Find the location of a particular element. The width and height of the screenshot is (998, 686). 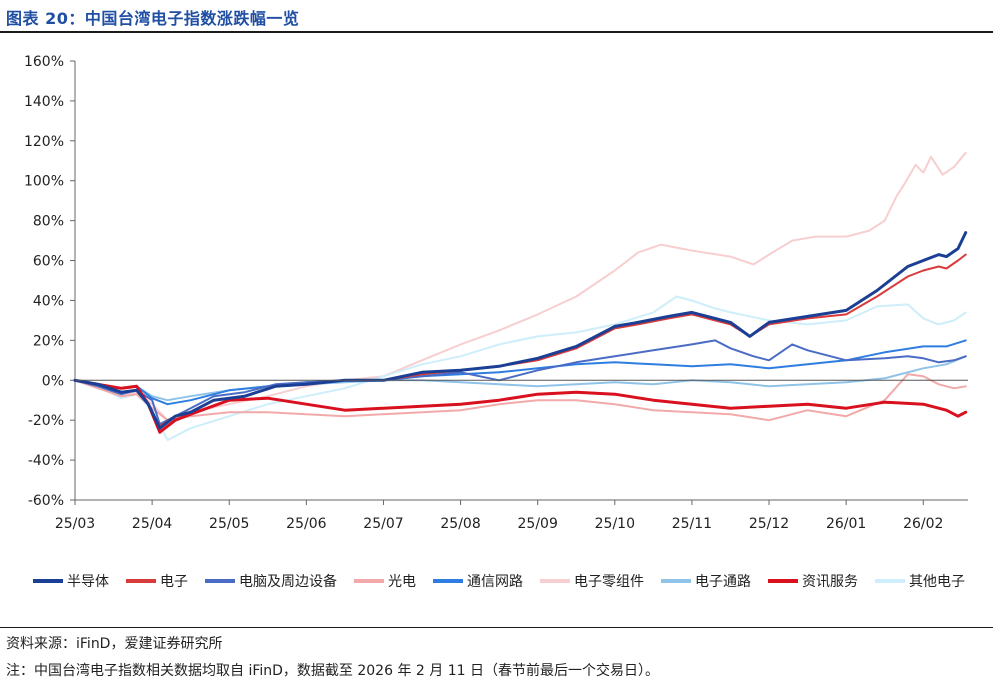

y-tick-label: -60% is located at coordinates (46, 501).